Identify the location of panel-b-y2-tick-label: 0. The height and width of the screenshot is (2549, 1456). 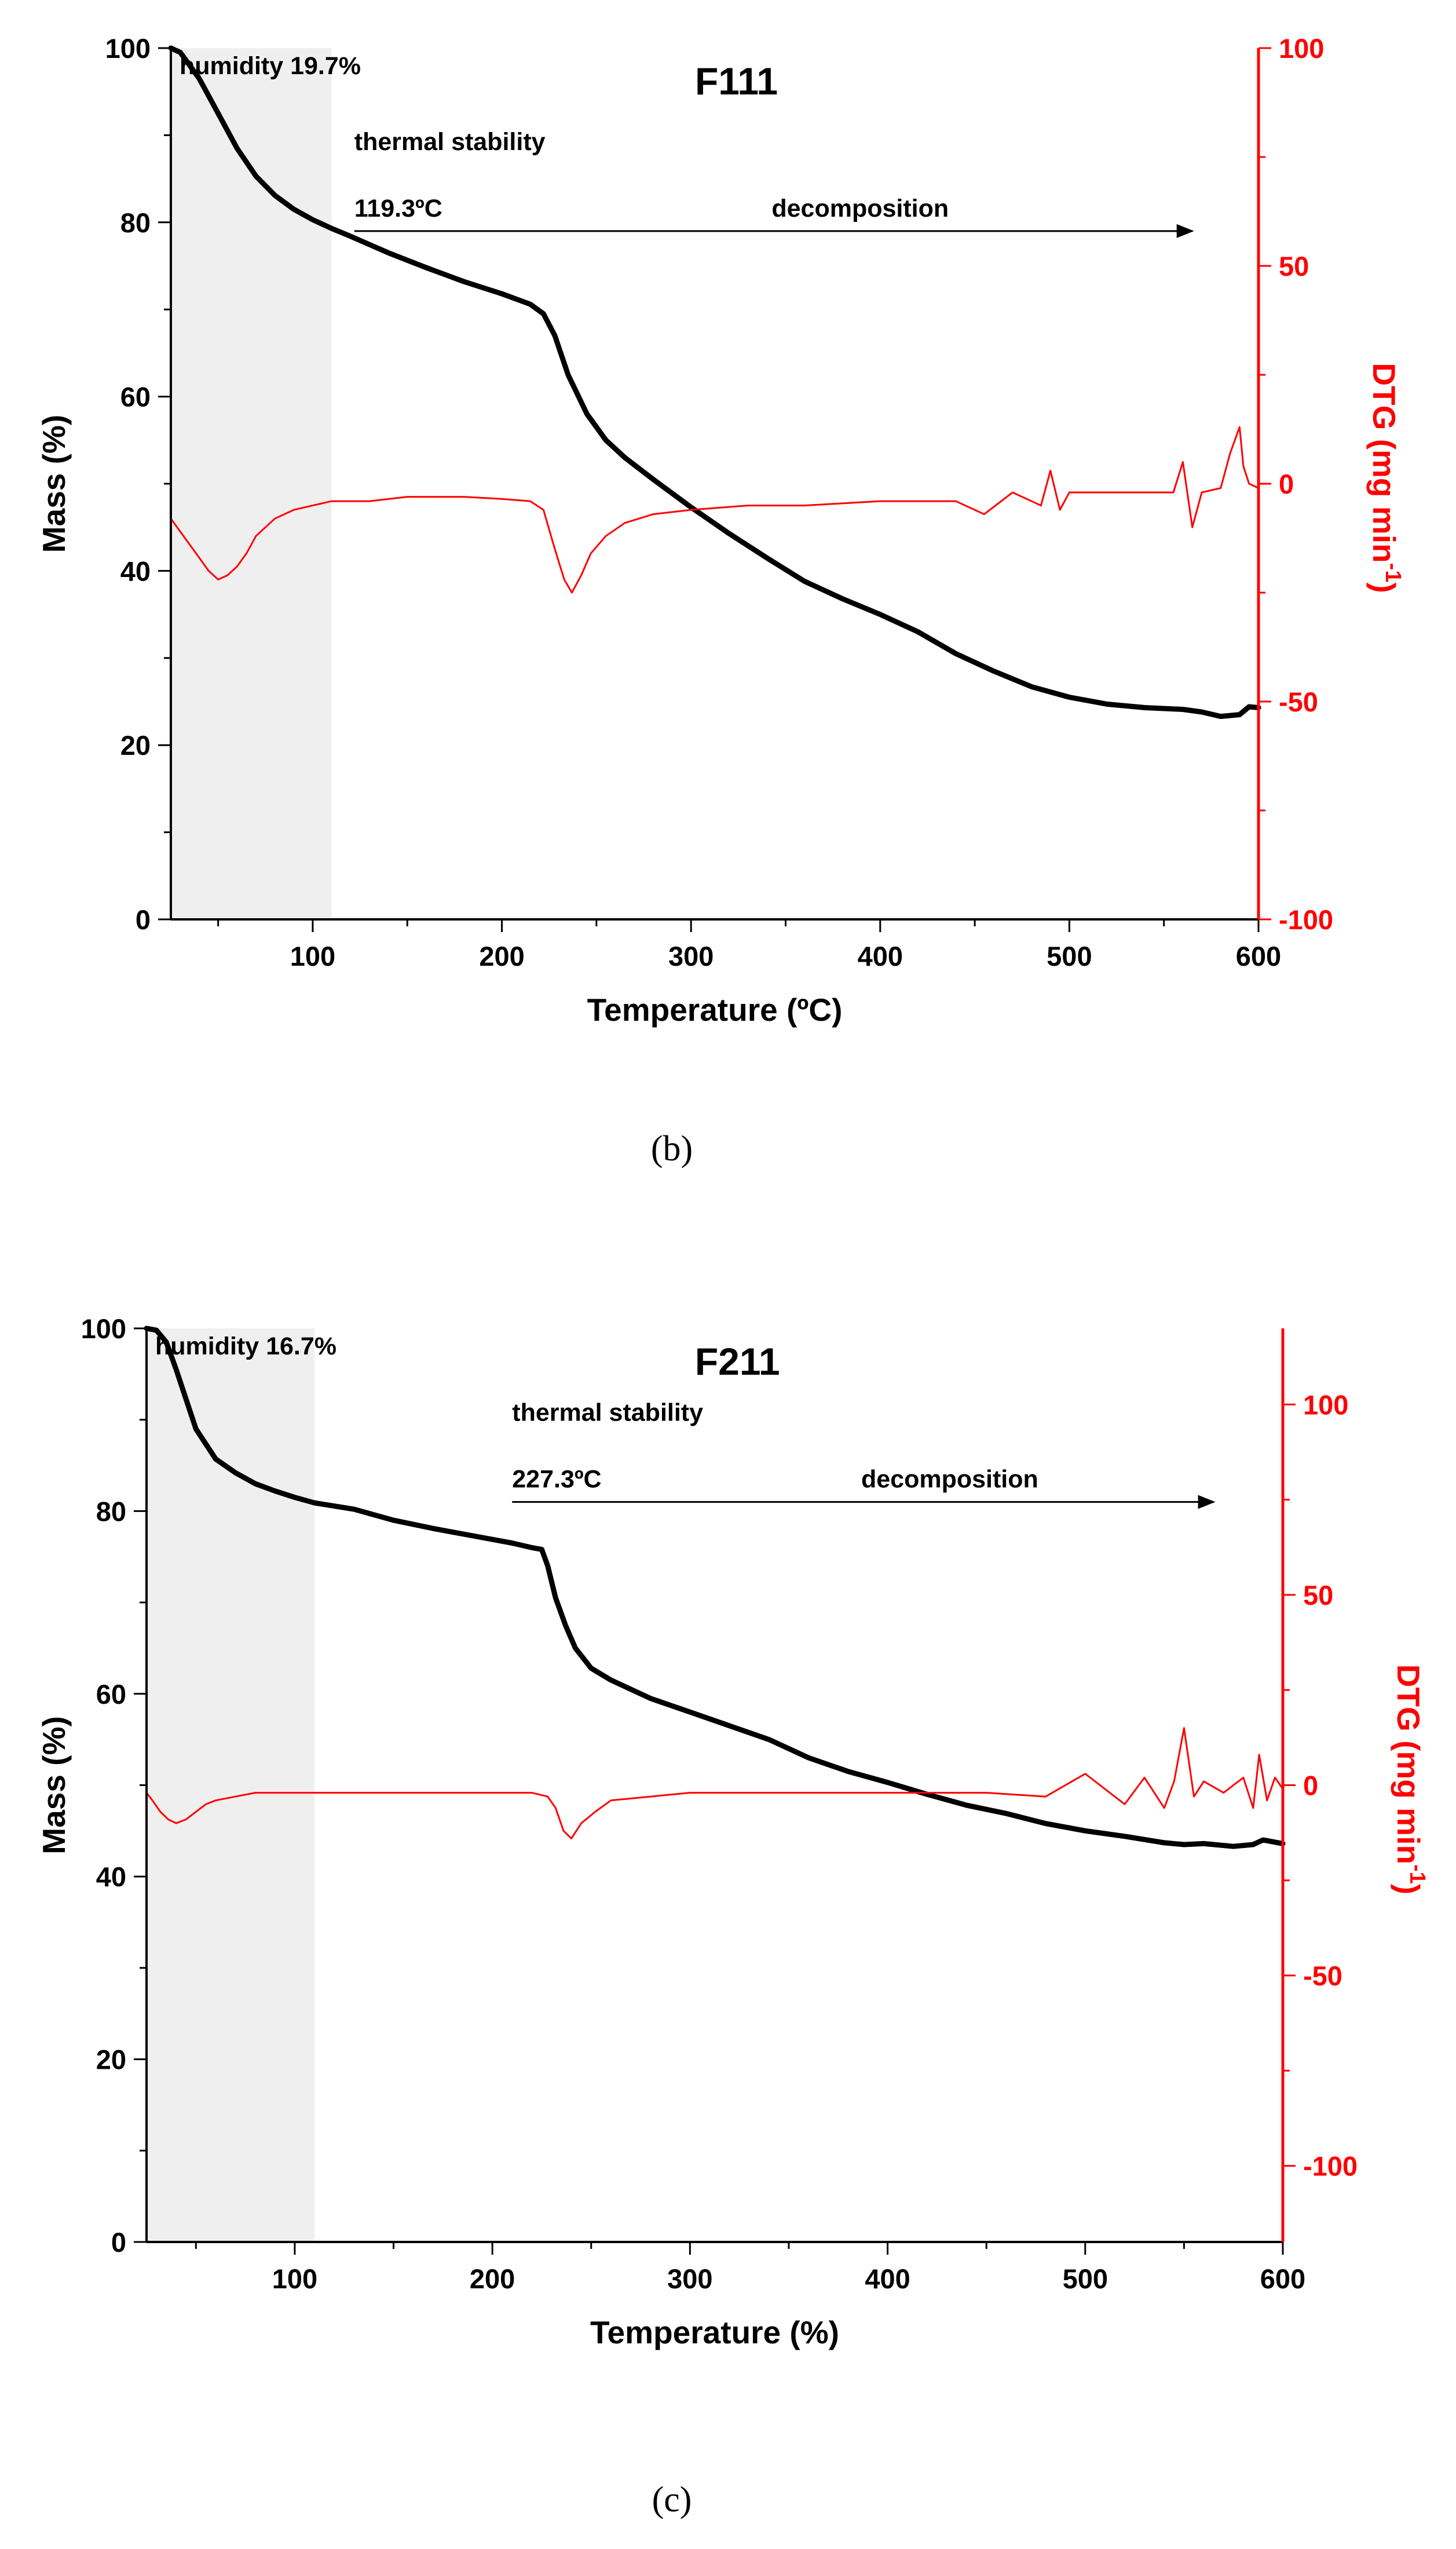
(1287, 484).